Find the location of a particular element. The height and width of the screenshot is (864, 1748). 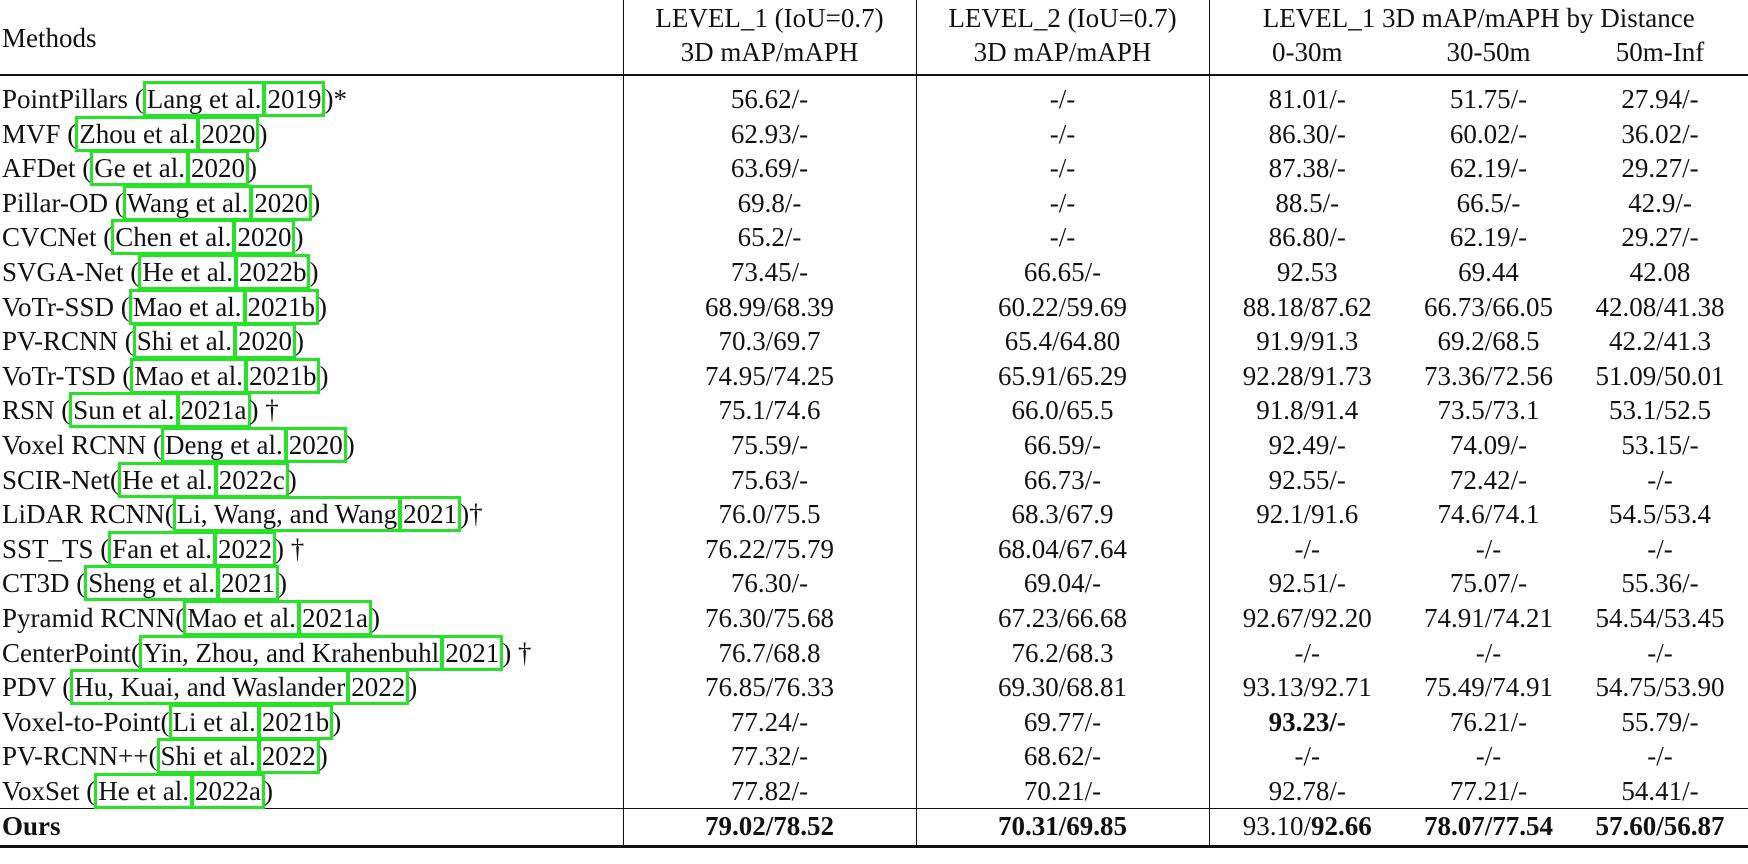

citation-authors-link: Chen et al. is located at coordinates (173, 237).